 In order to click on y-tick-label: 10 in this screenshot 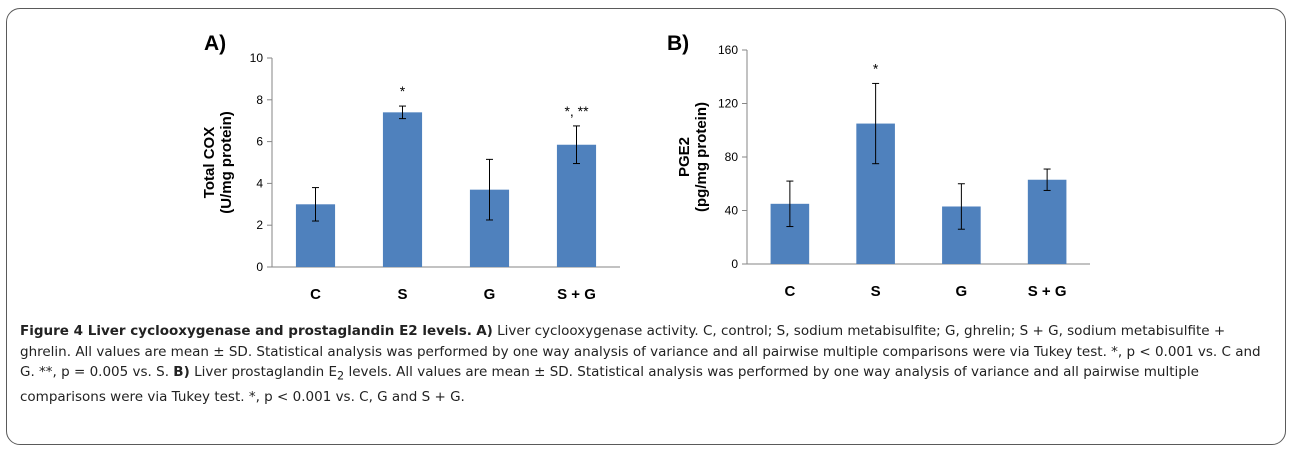, I will do `click(257, 58)`.